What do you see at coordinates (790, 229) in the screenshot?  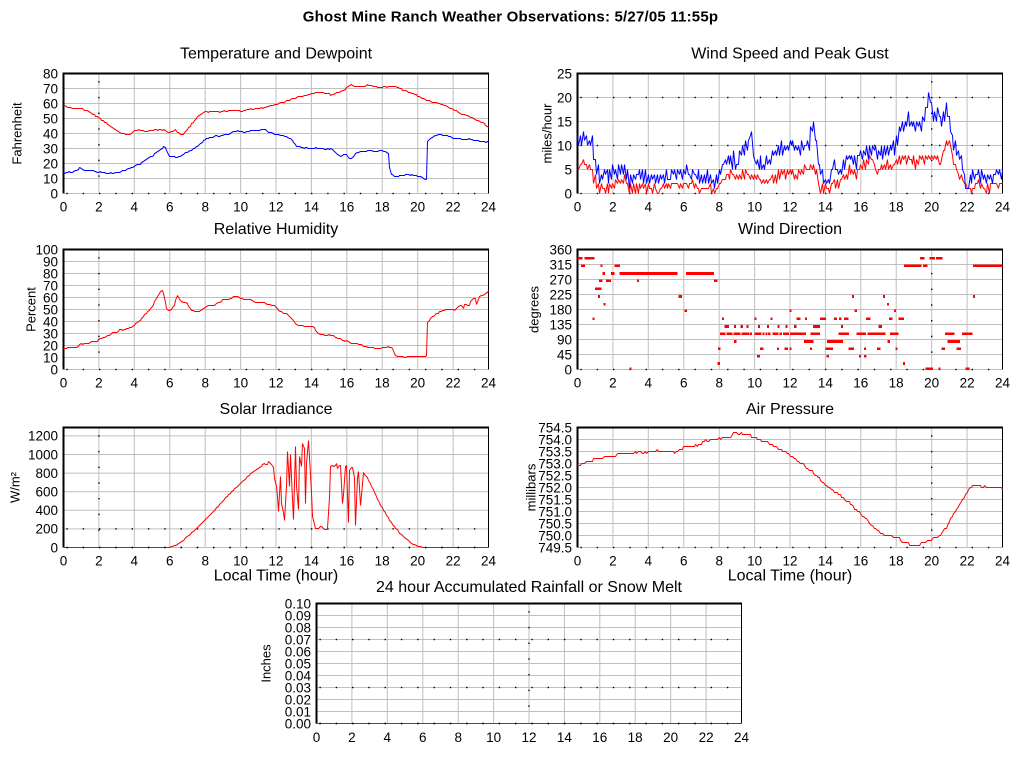 I see `svg-text: Wind Direction` at bounding box center [790, 229].